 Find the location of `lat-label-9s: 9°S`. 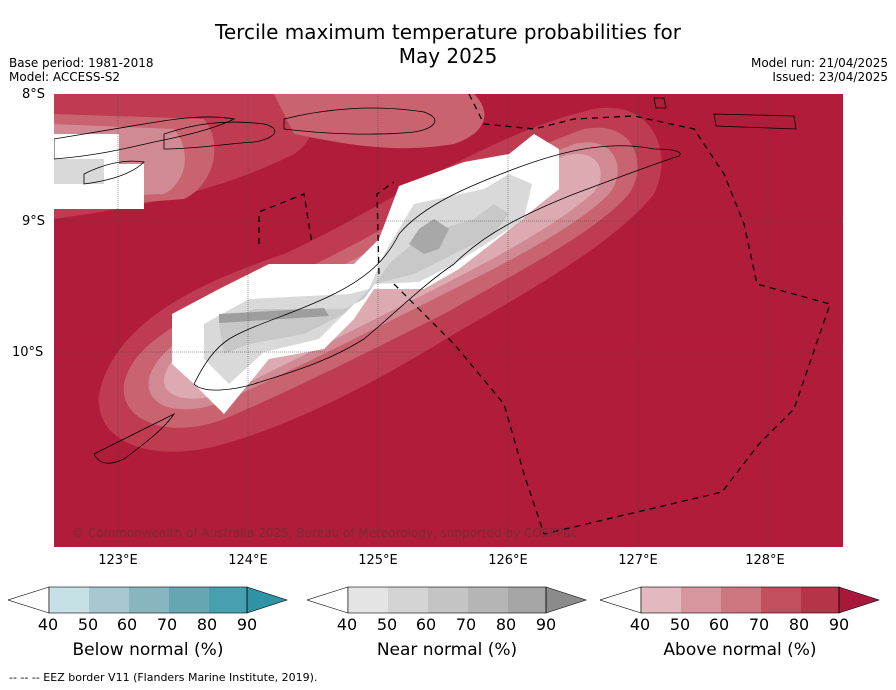

lat-label-9s: 9°S is located at coordinates (34, 221).